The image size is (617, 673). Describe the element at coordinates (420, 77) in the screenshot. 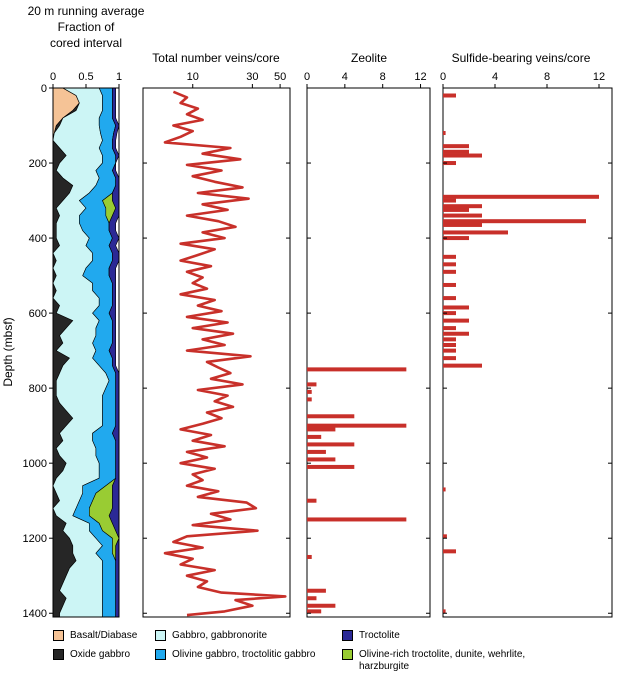

I see `zeolite-xtick-label-3: 12` at that location.